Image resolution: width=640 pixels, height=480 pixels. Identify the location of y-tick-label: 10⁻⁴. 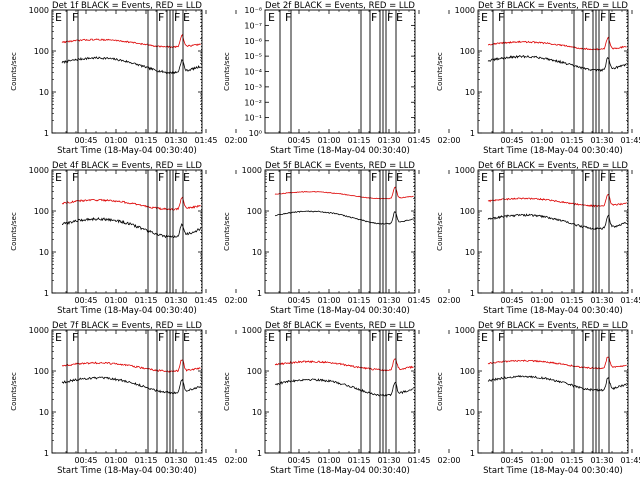
(253, 72).